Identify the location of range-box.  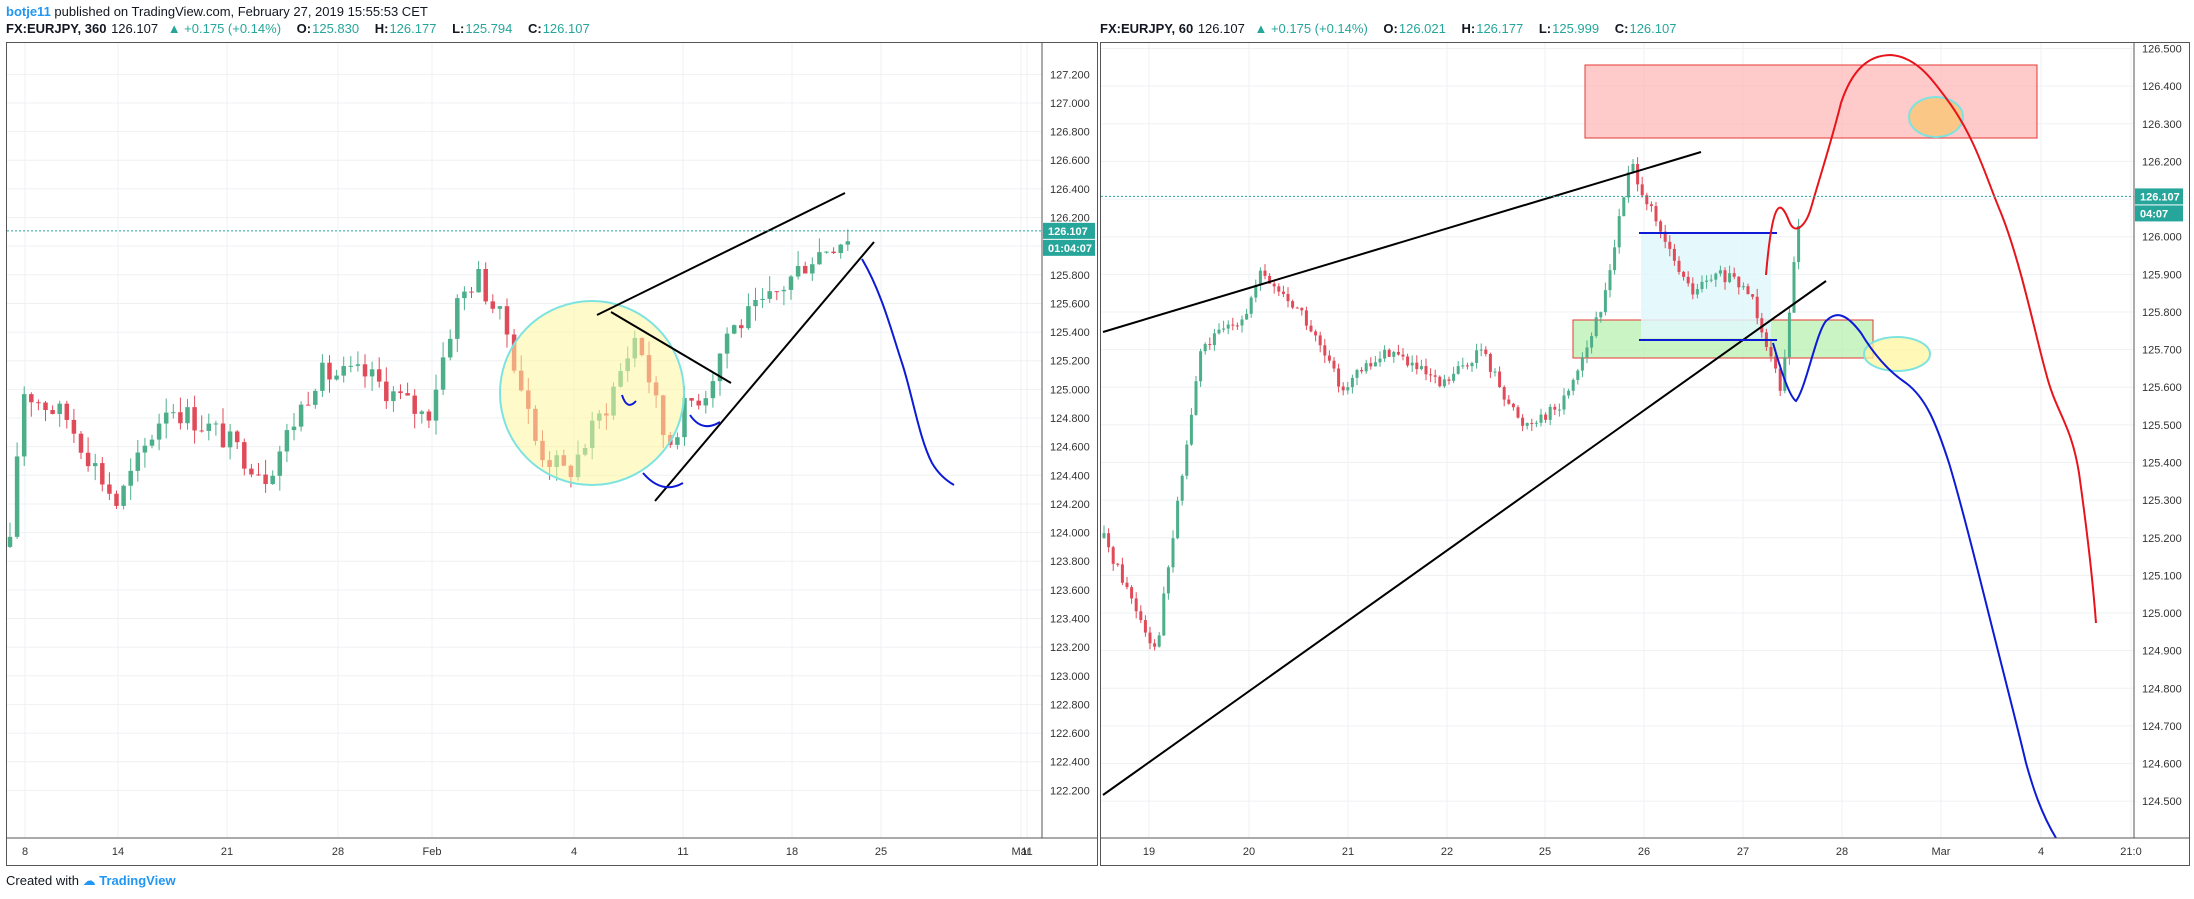
(1706, 285).